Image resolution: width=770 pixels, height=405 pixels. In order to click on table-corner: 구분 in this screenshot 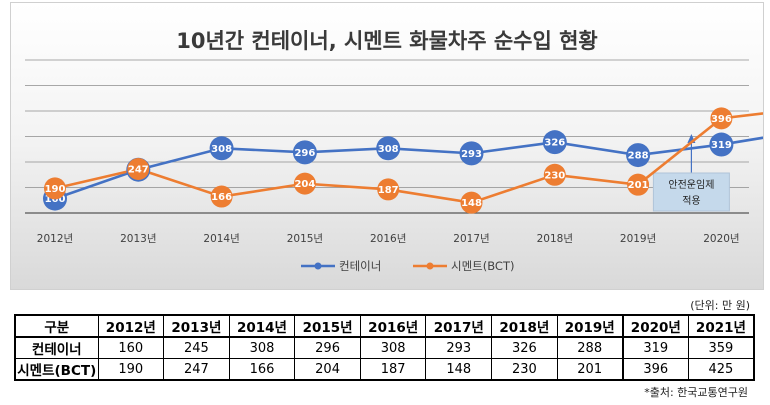, I will do `click(56, 326)`.